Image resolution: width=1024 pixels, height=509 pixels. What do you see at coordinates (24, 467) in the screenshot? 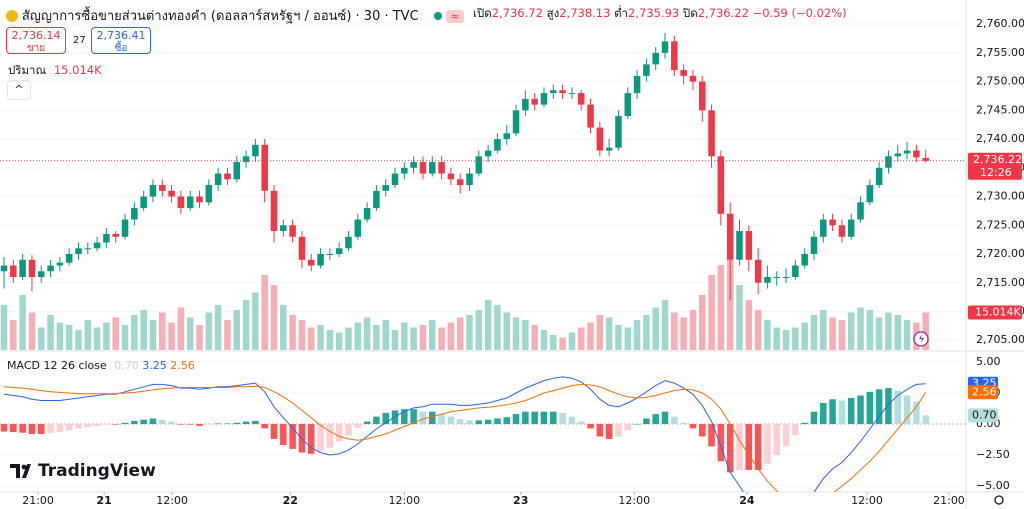
I see `logo-dot` at bounding box center [24, 467].